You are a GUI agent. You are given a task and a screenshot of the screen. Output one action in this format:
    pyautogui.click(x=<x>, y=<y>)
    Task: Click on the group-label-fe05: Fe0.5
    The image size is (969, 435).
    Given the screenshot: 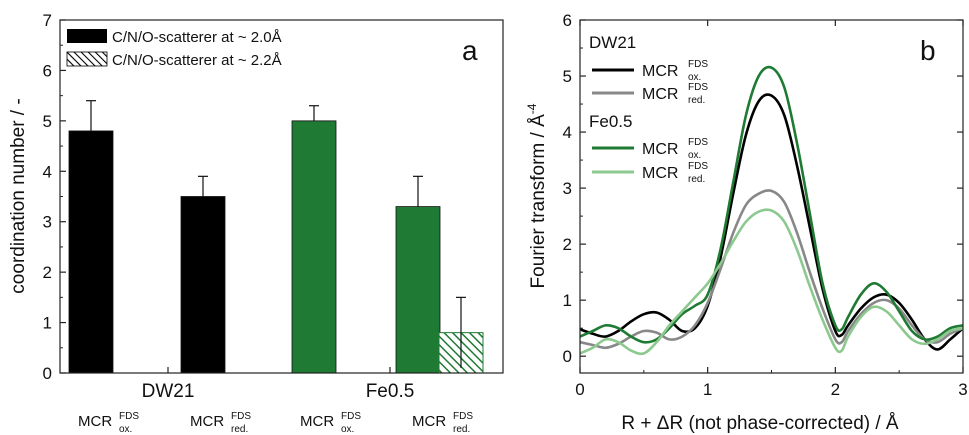 What is the action you would take?
    pyautogui.click(x=390, y=391)
    